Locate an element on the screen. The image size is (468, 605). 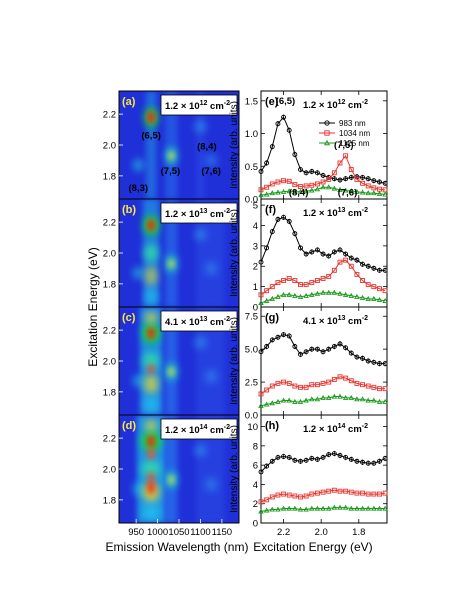
fluence-exponent: 13 is located at coordinates (204, 319).